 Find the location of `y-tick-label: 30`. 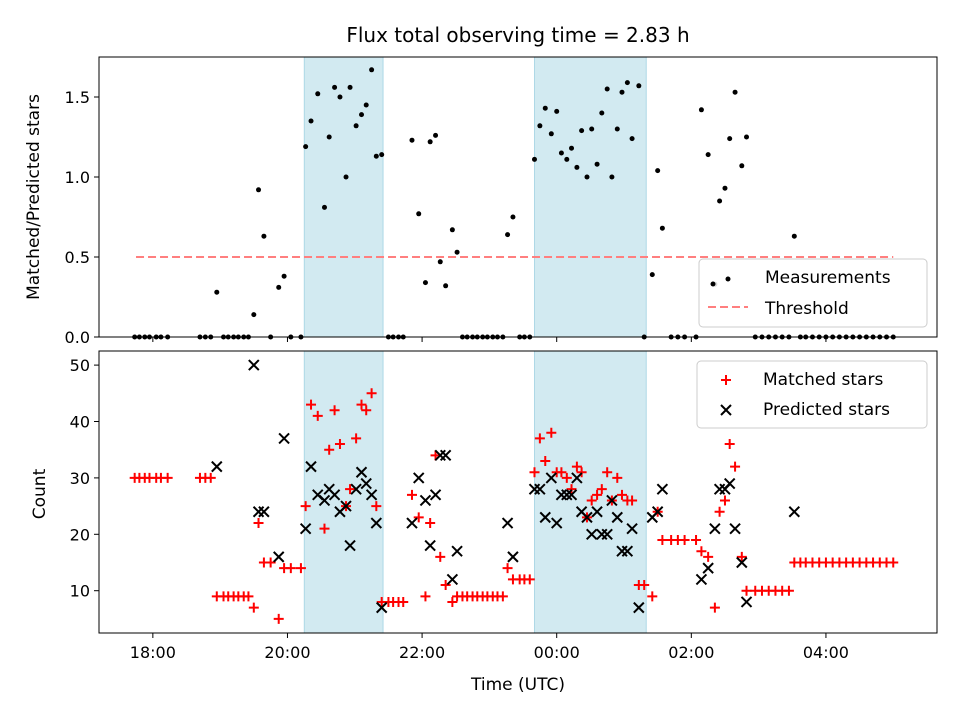

y-tick-label: 30 is located at coordinates (80, 478).